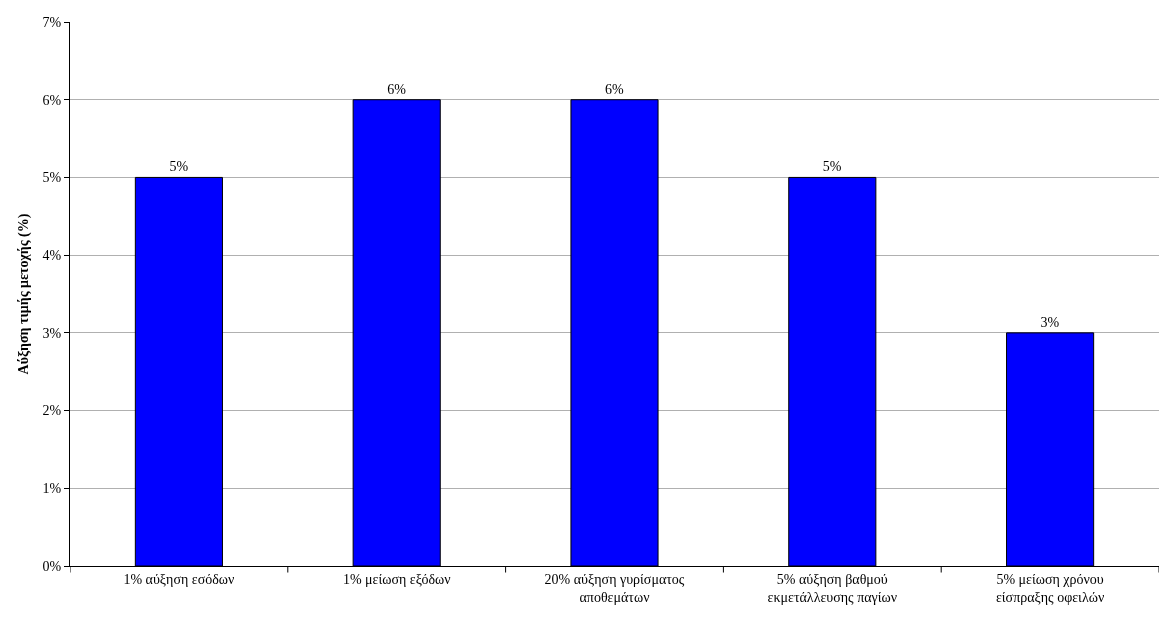  What do you see at coordinates (1050, 322) in the screenshot?
I see `data-label: 3%` at bounding box center [1050, 322].